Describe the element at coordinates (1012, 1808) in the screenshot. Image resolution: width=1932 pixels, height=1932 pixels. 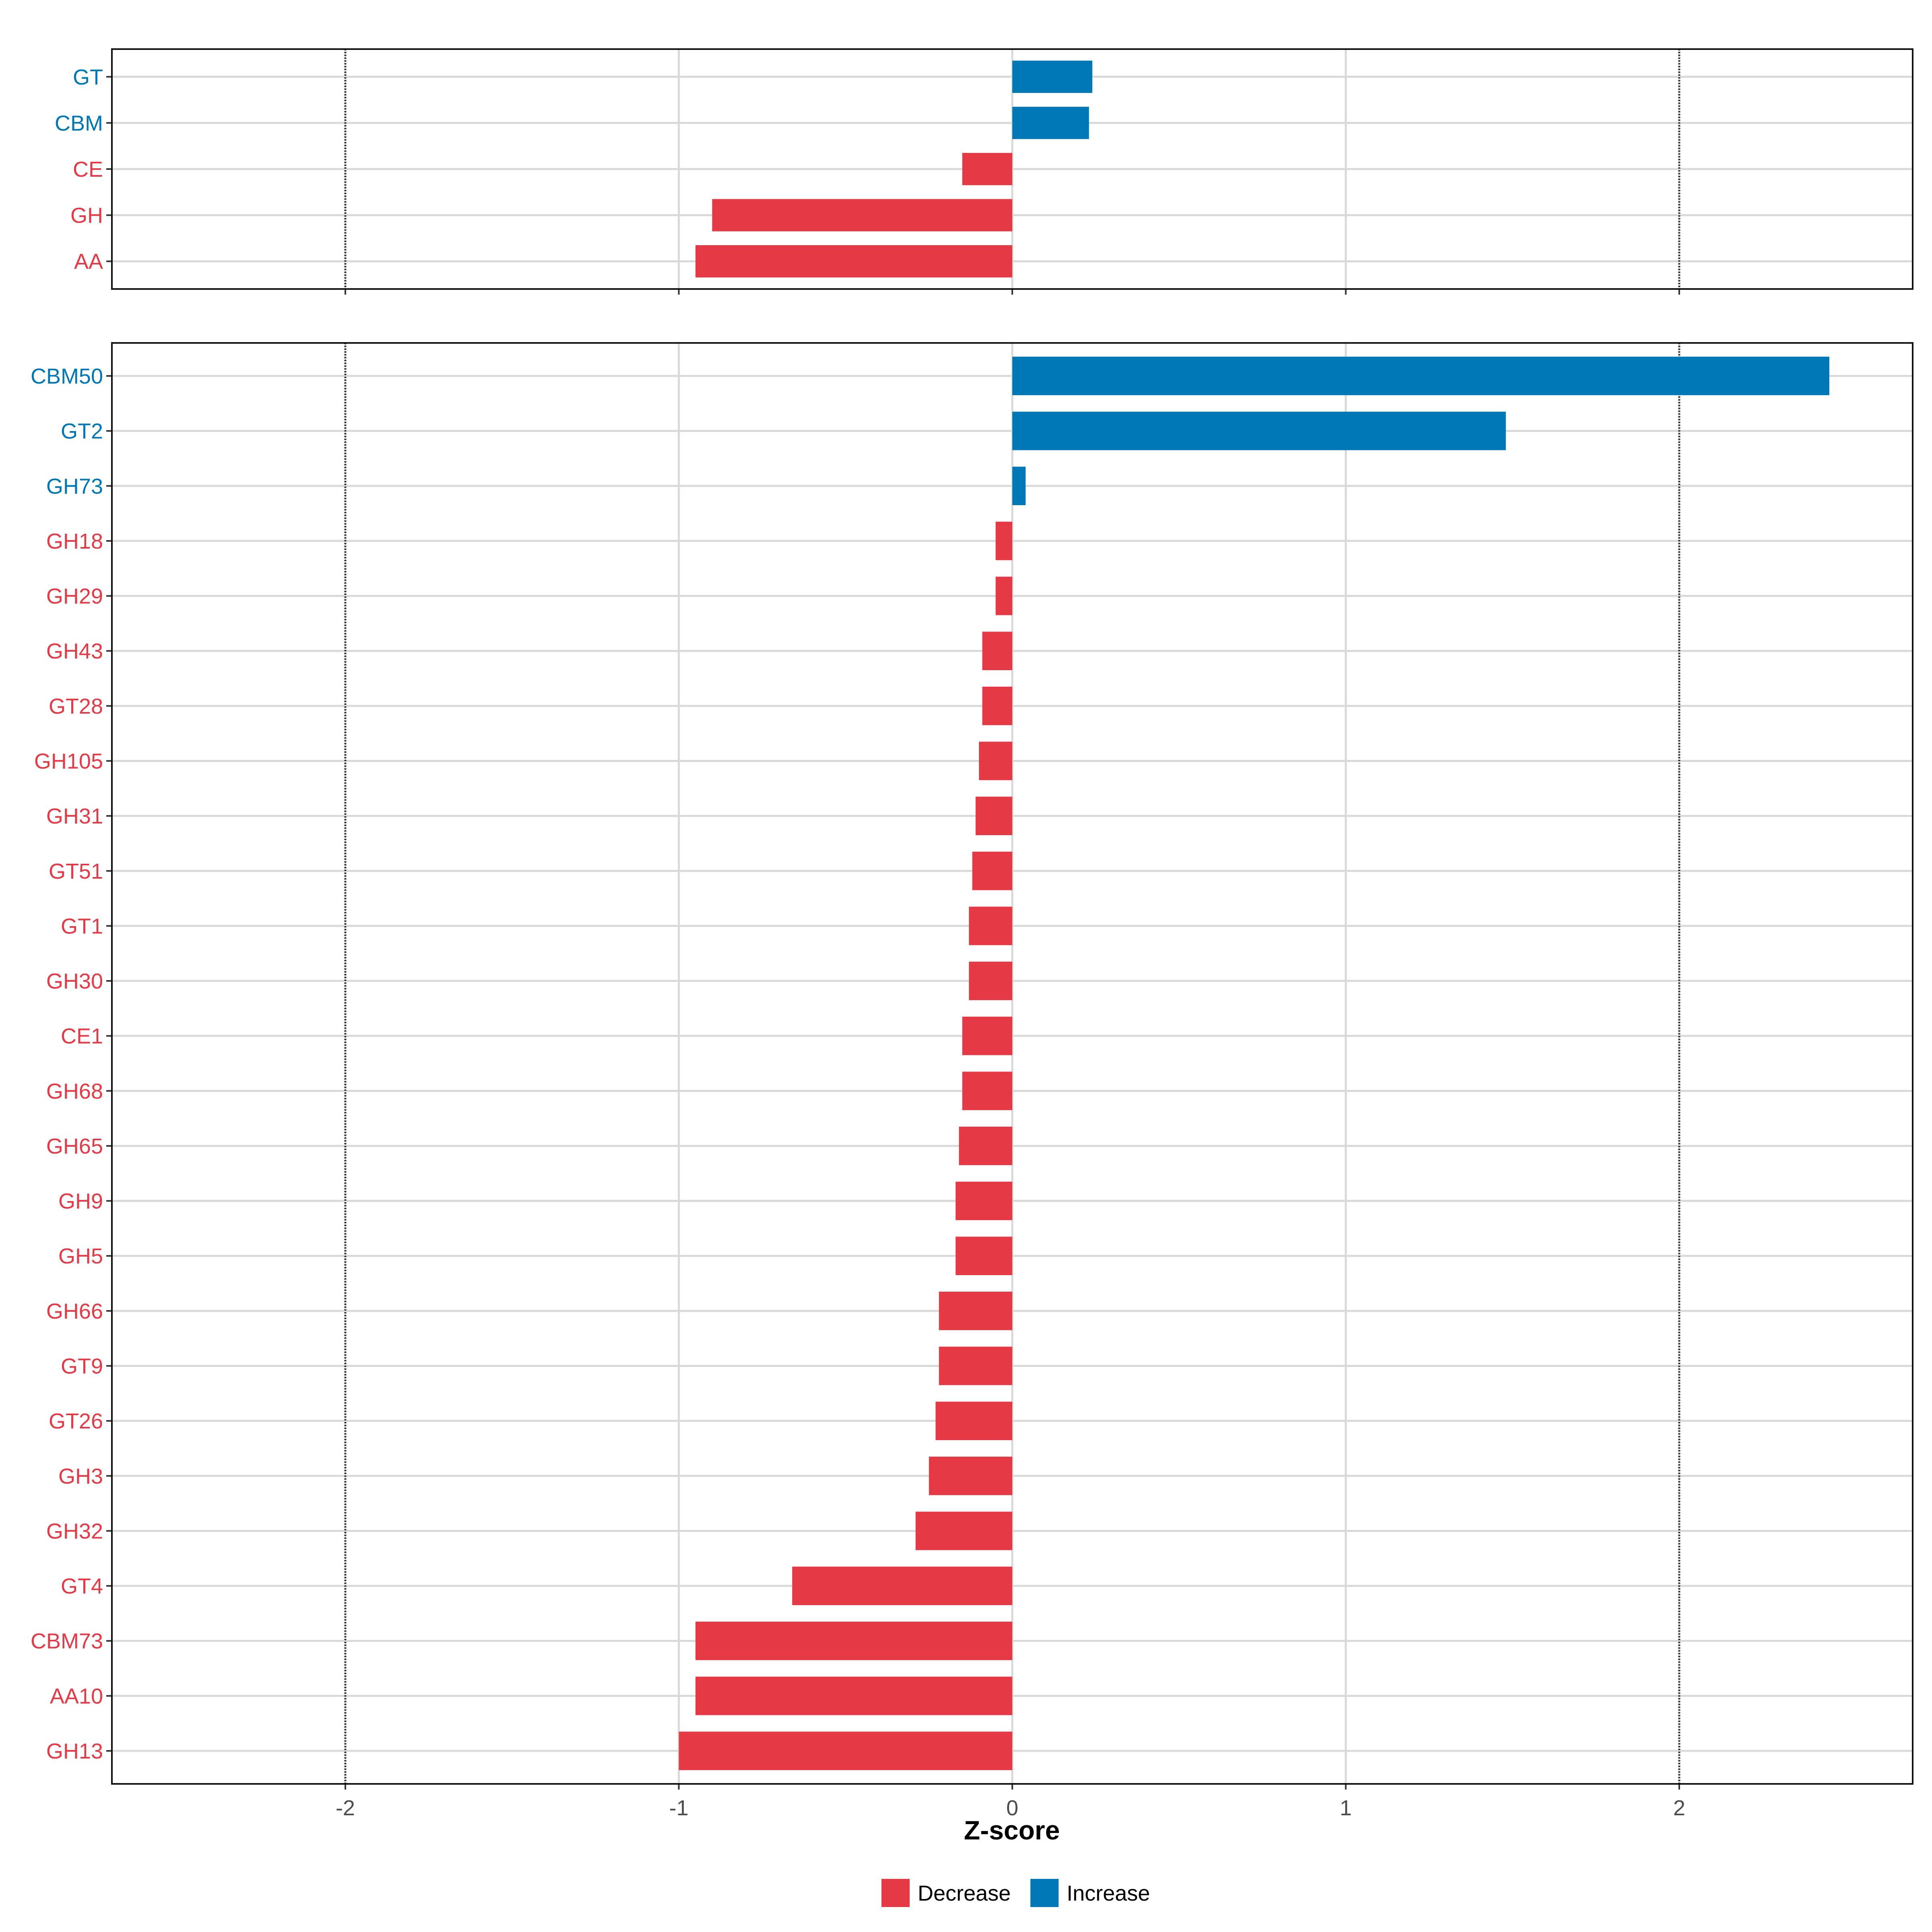
I see `x-tick-label: 0` at that location.